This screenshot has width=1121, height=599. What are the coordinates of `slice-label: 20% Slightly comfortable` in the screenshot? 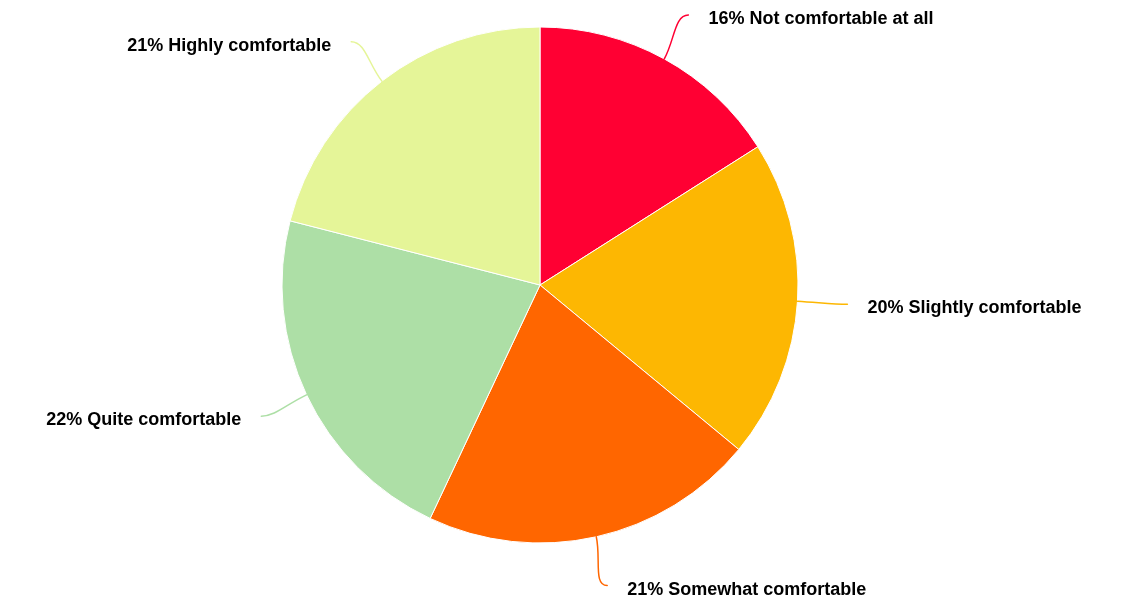 It's located at (974, 307).